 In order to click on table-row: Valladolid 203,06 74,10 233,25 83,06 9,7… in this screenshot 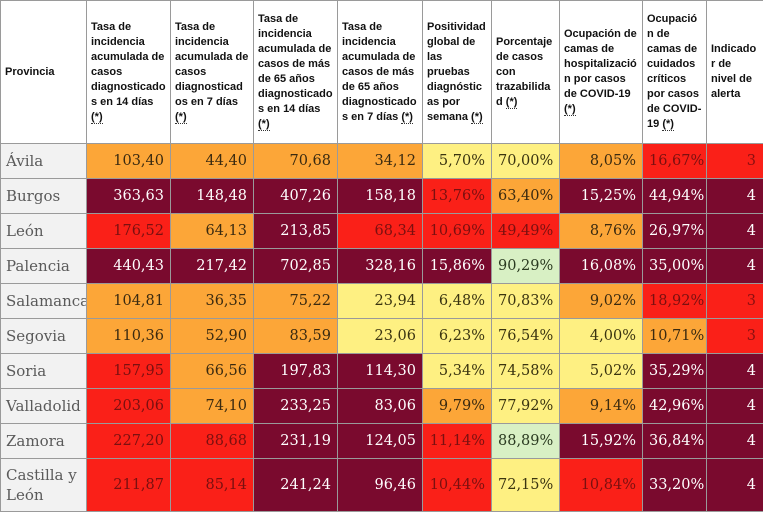, I will do `click(381, 406)`.